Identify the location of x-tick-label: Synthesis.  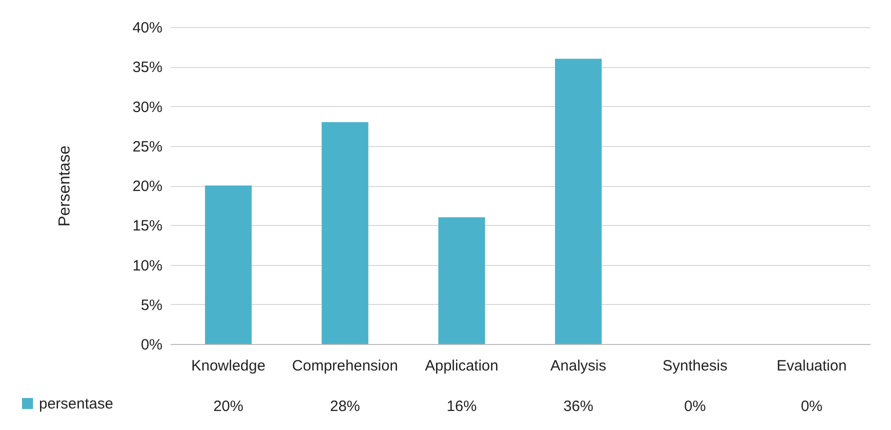
(695, 366).